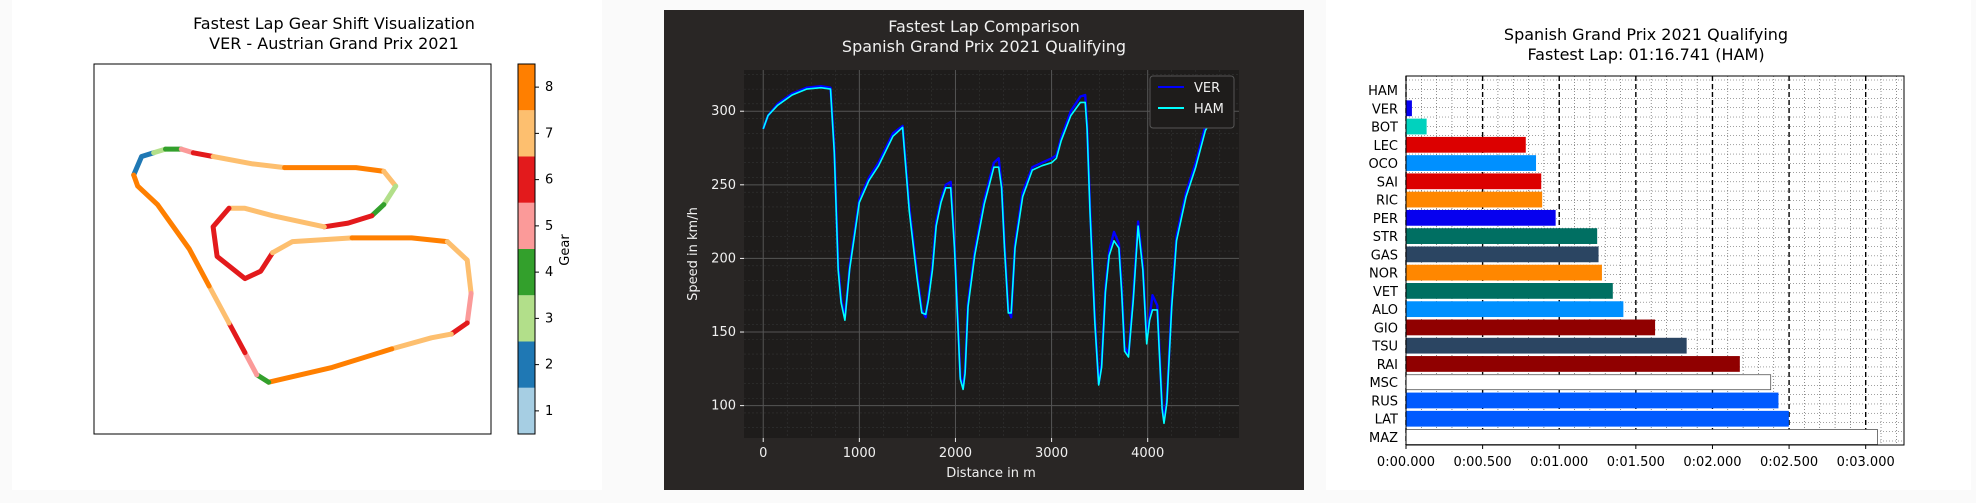 This screenshot has width=1976, height=503. Describe the element at coordinates (1207, 88) in the screenshot. I see `legend-label-ver: VER` at that location.